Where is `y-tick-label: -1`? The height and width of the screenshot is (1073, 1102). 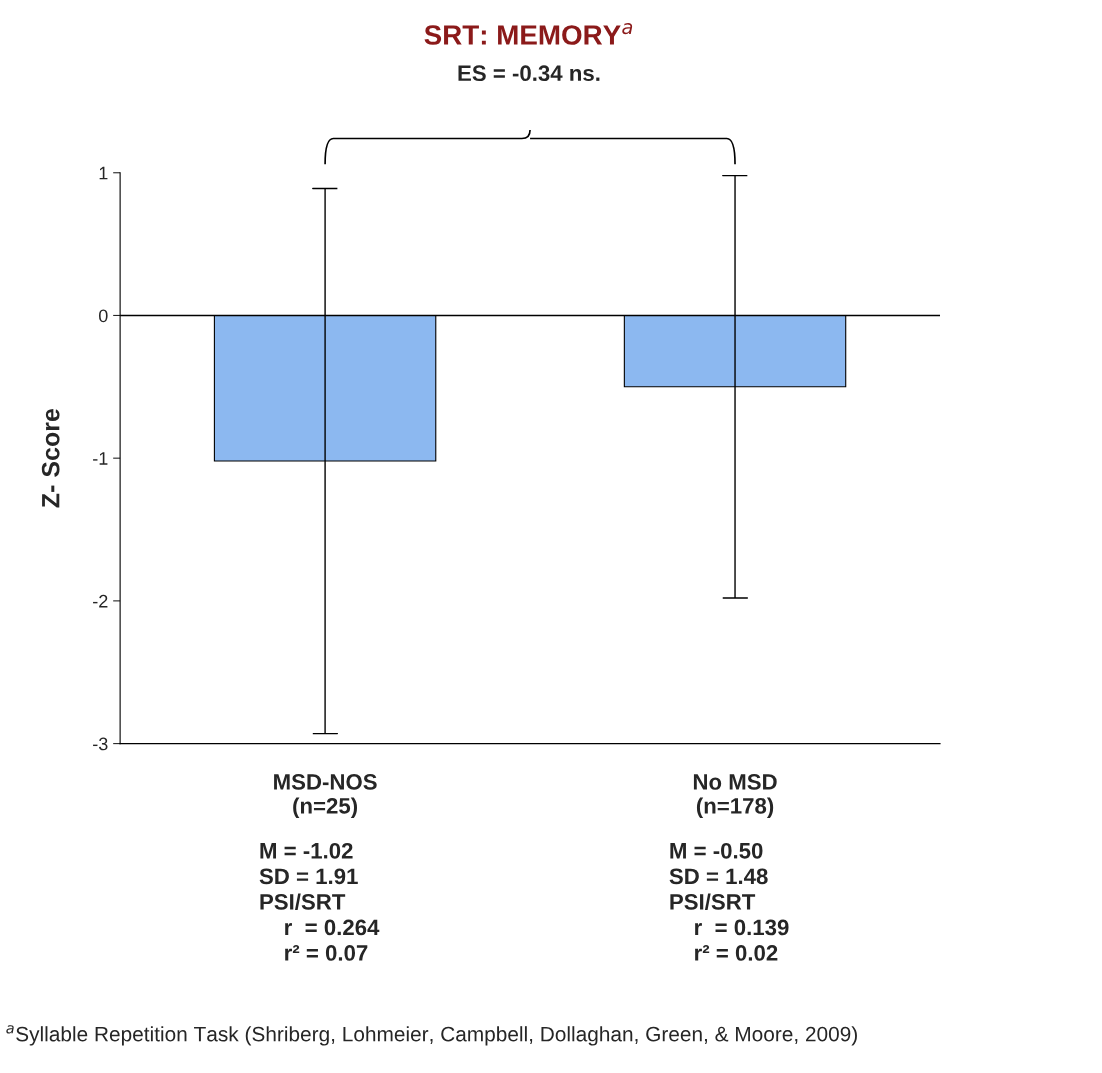 y-tick-label: -1 is located at coordinates (100, 458).